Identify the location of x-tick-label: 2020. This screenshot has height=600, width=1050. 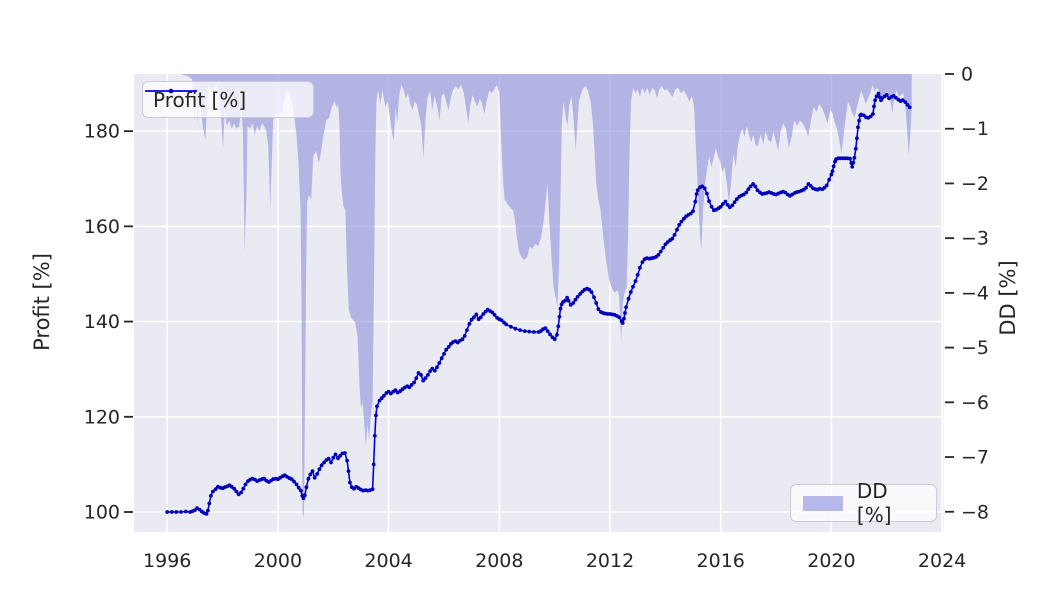
(831, 561).